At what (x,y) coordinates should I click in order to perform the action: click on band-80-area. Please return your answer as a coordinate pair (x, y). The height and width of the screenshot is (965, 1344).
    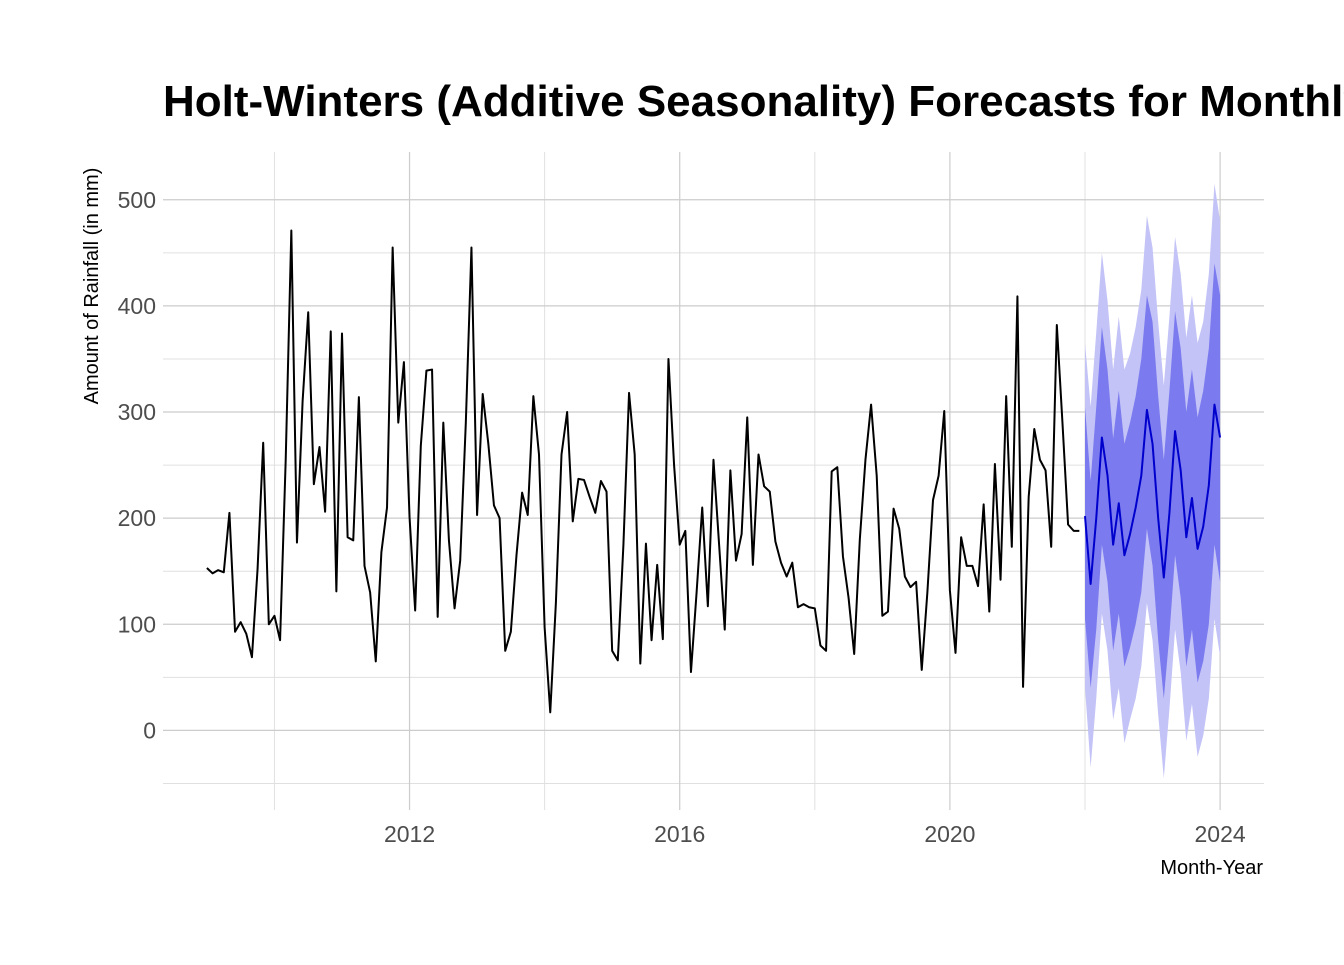
    Looking at the image, I should click on (1153, 481).